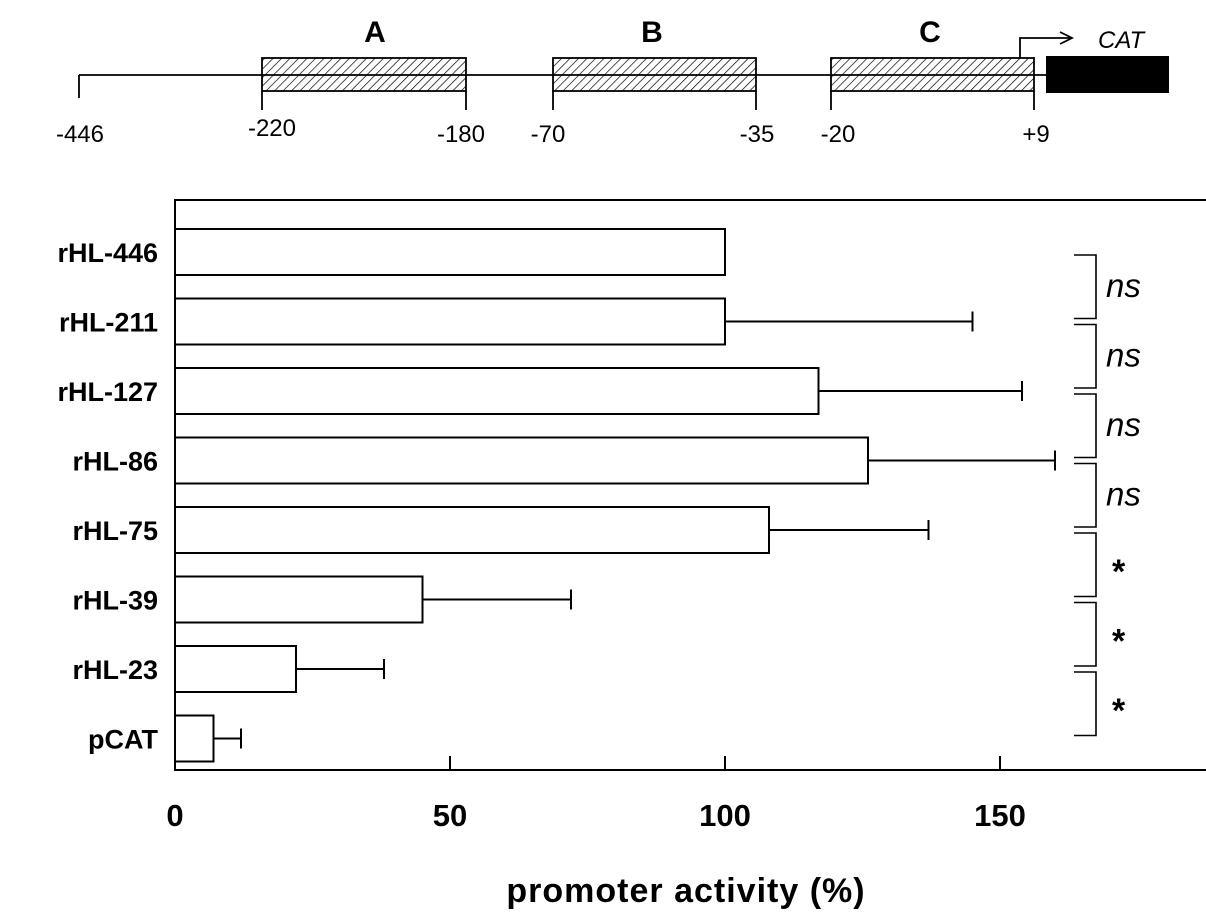  What do you see at coordinates (461, 134) in the screenshot?
I see `position-label: -180` at bounding box center [461, 134].